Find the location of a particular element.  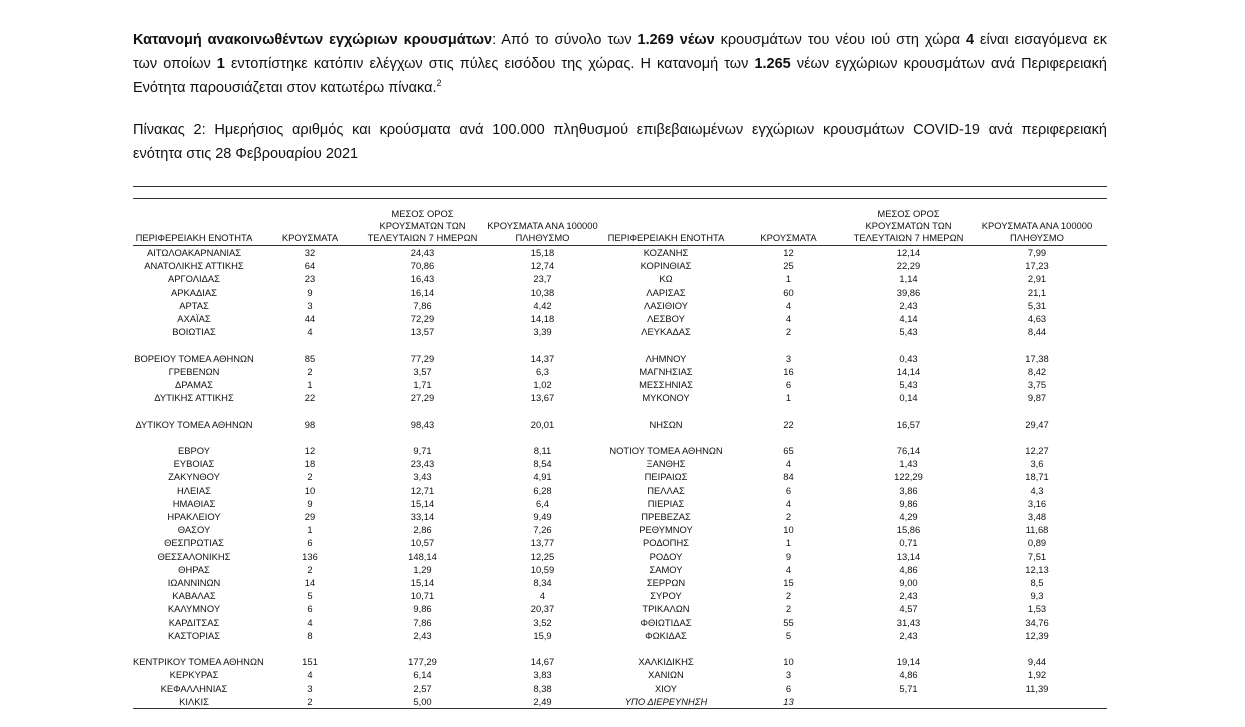

cases: 3 is located at coordinates (310, 305).